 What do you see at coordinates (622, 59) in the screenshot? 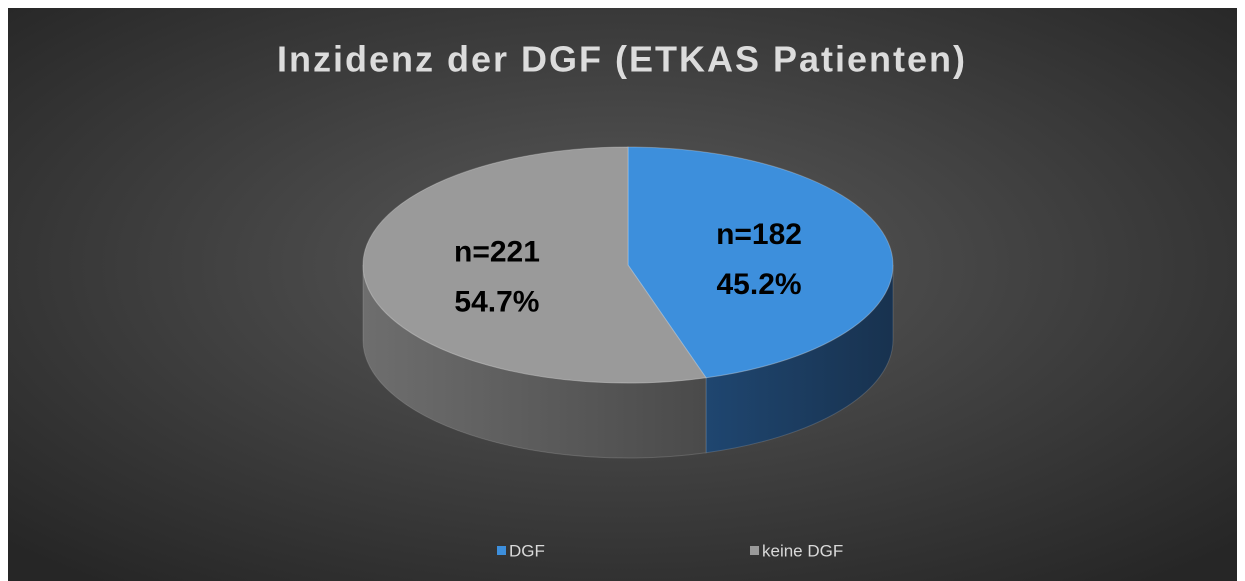
I see `chart-title: Inzidenz der DGF (ETKAS Patienten)` at bounding box center [622, 59].